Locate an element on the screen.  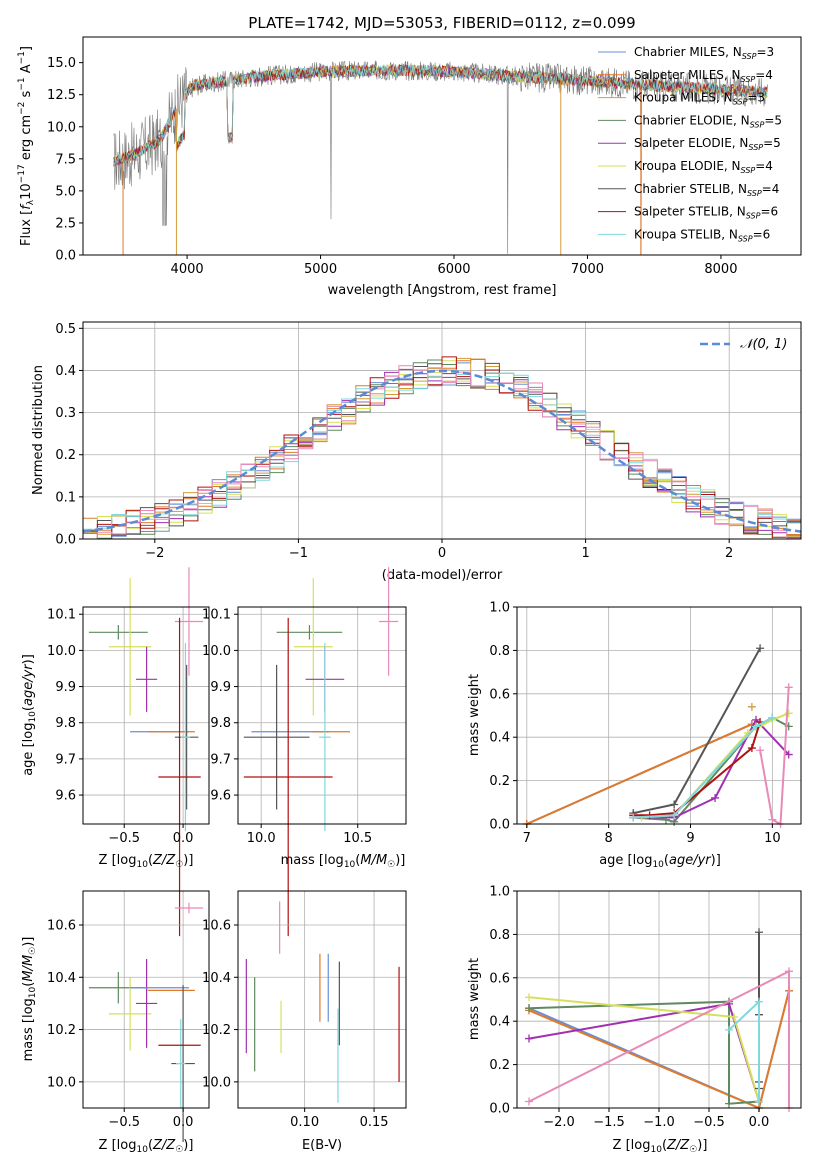
age-vs-Z-ylabel: age [log10(age/yr)] is located at coordinates (29, 715).